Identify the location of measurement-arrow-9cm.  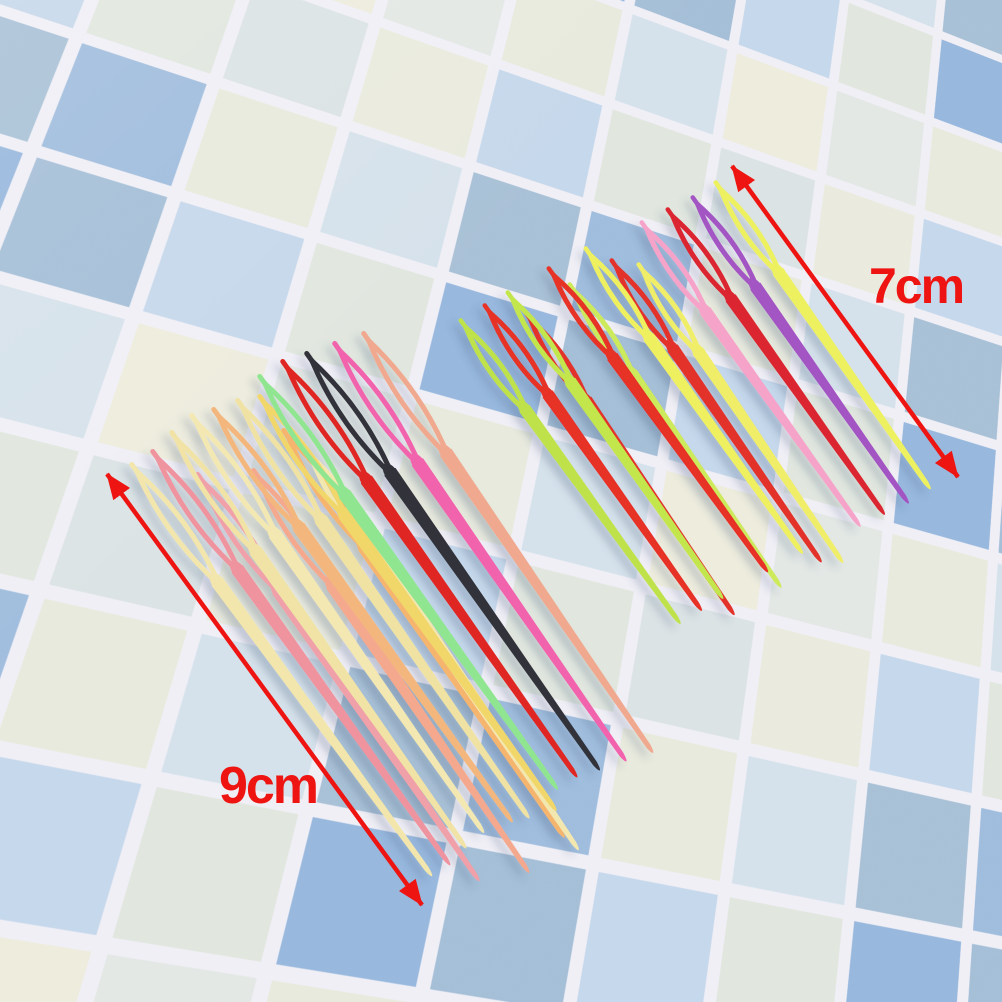
(264, 689).